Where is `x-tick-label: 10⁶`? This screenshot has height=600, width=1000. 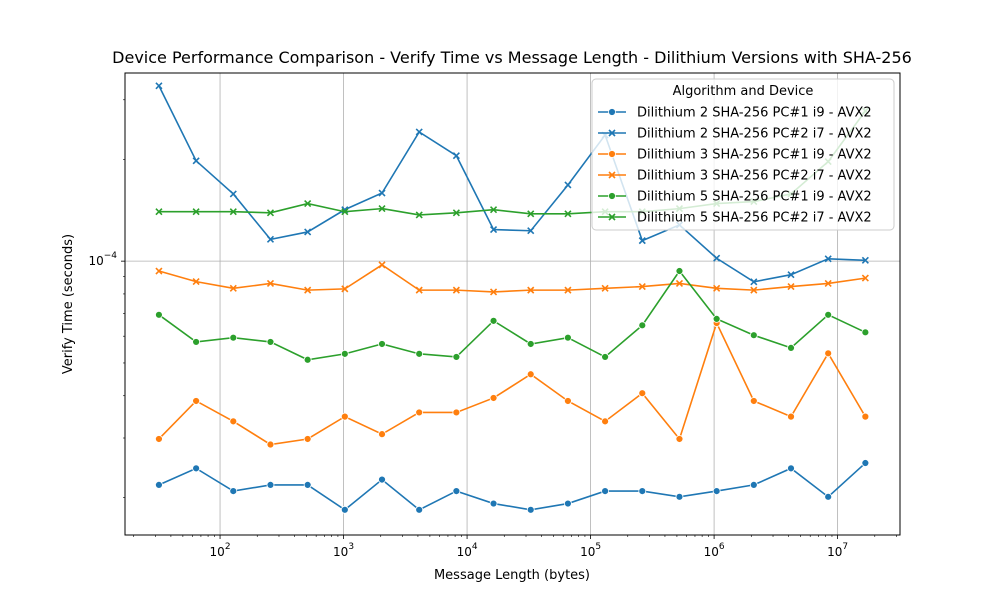
x-tick-label: 10⁶ is located at coordinates (714, 550).